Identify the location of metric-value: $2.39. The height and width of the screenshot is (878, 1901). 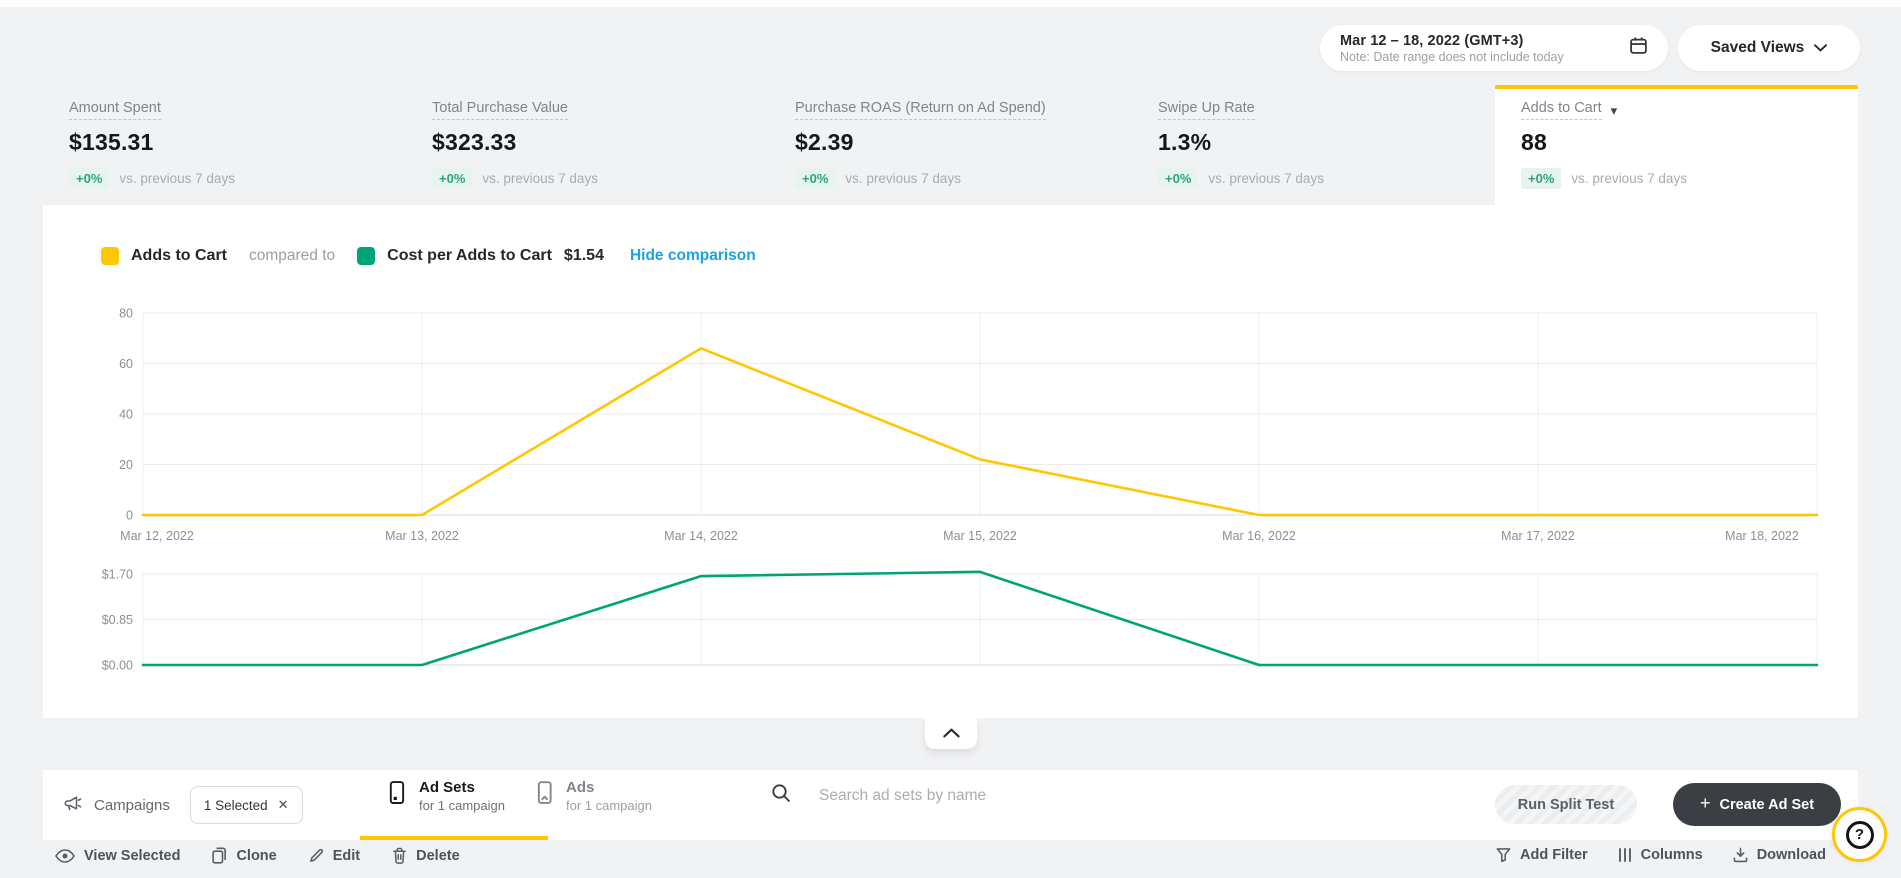
(824, 142).